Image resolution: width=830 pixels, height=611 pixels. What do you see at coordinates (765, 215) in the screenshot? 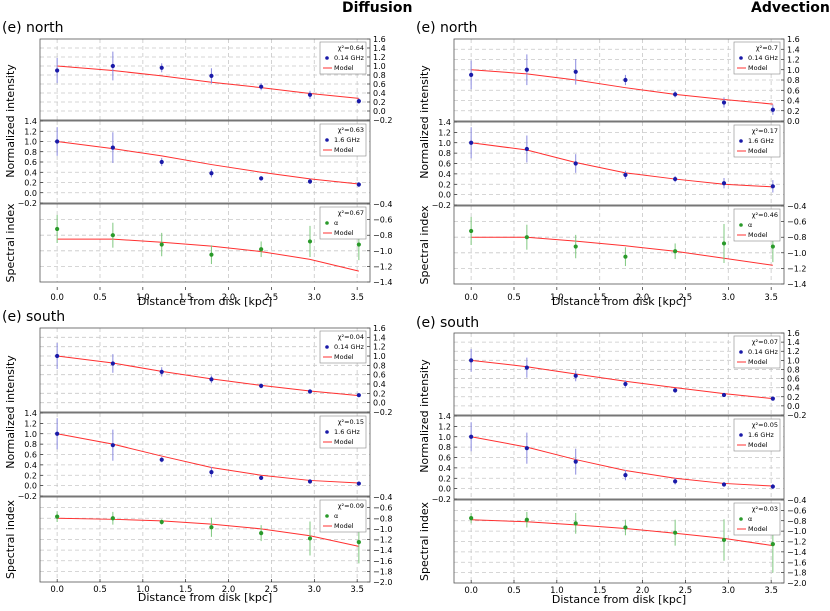
I see `legend-chi2: χ²=0.46` at bounding box center [765, 215].